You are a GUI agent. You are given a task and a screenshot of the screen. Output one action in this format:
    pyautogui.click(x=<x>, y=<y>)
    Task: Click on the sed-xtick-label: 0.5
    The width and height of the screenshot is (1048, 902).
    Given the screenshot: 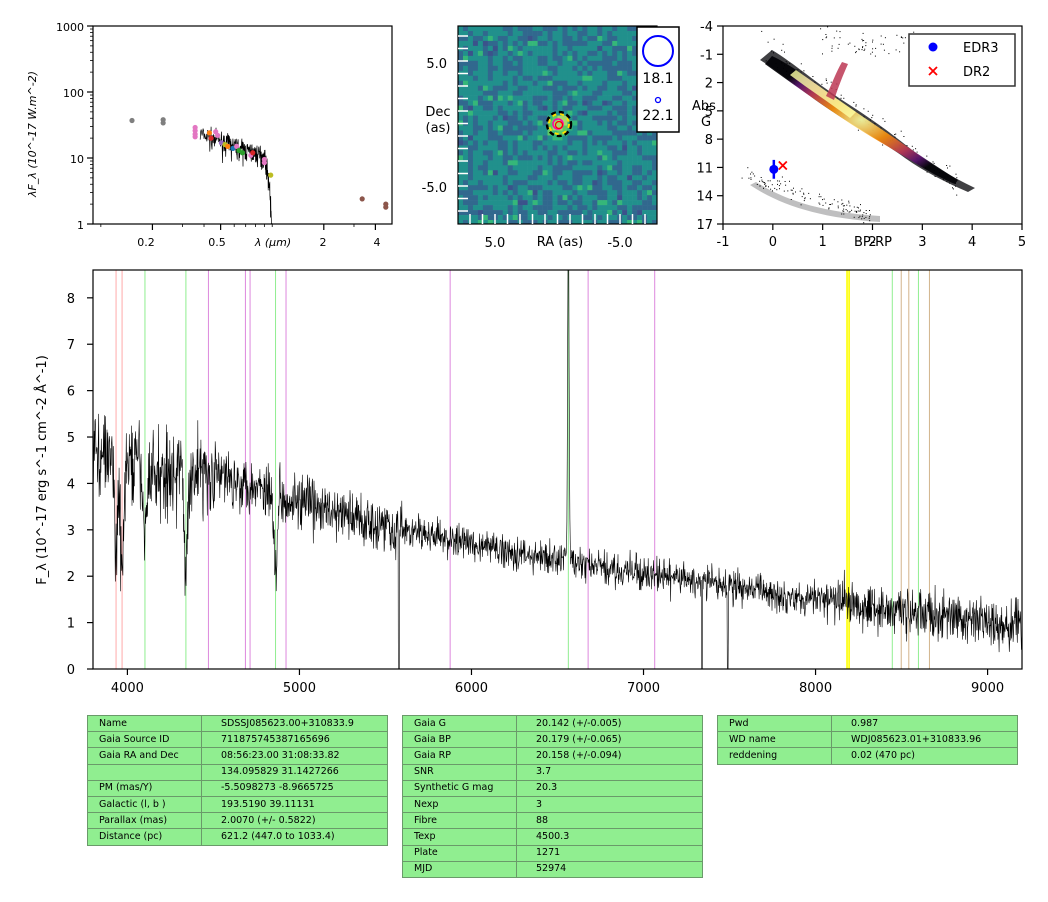 What is the action you would take?
    pyautogui.click(x=217, y=242)
    